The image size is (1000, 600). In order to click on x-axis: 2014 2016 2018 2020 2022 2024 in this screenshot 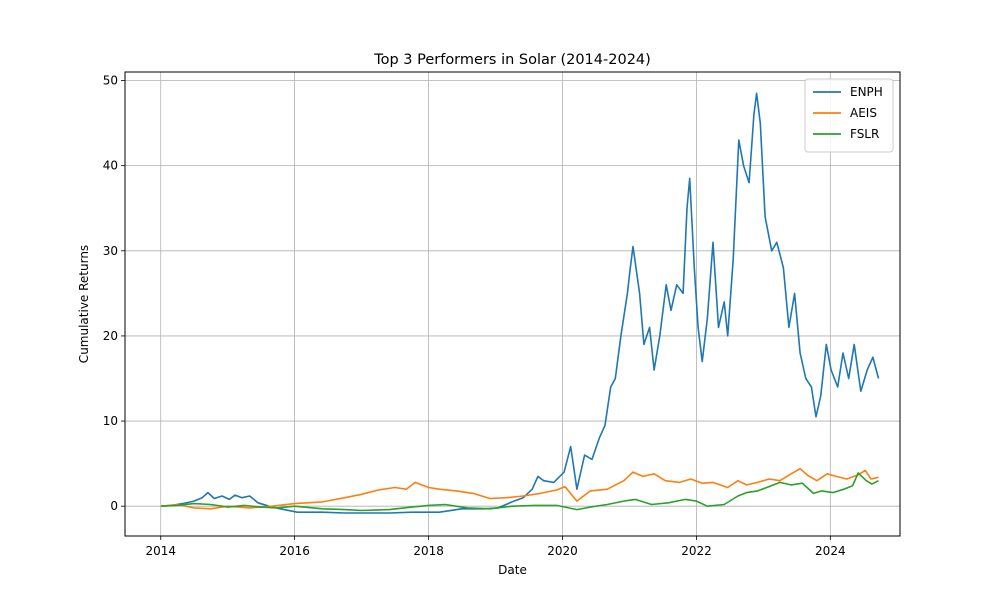, I will do `click(495, 547)`.